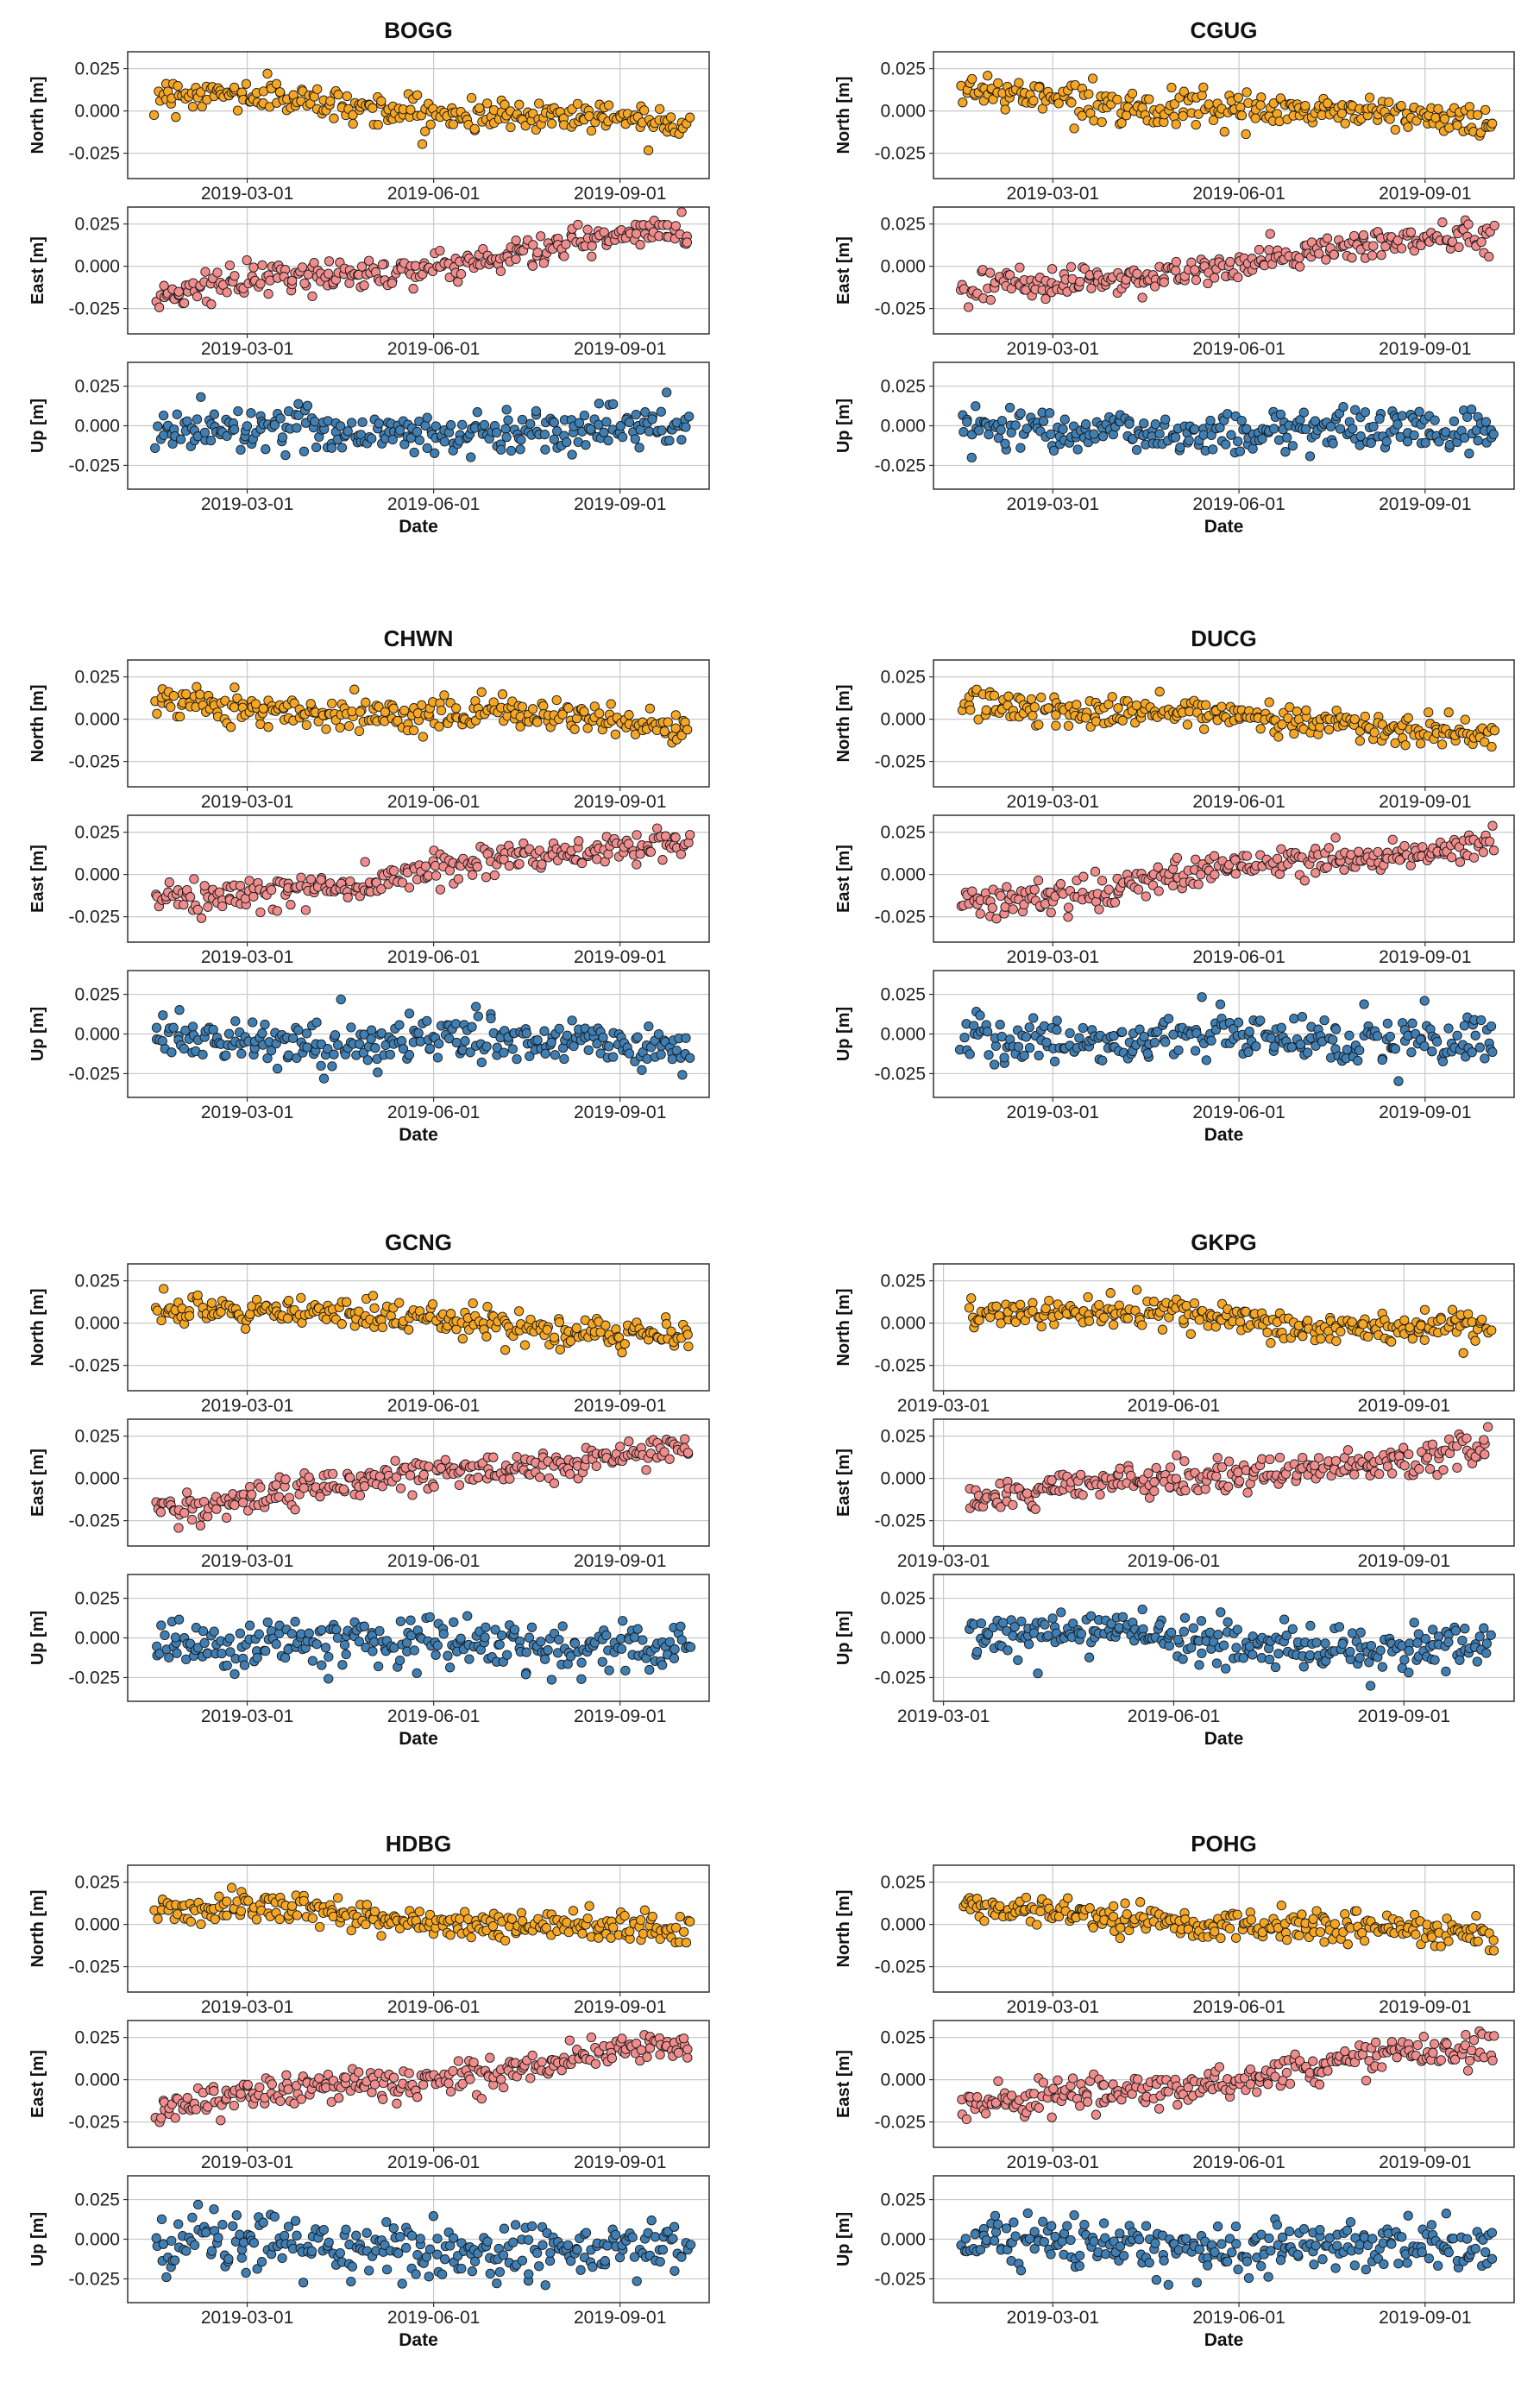 This screenshot has height=2382, width=1540. I want to click on plot-frame, so click(419, 425).